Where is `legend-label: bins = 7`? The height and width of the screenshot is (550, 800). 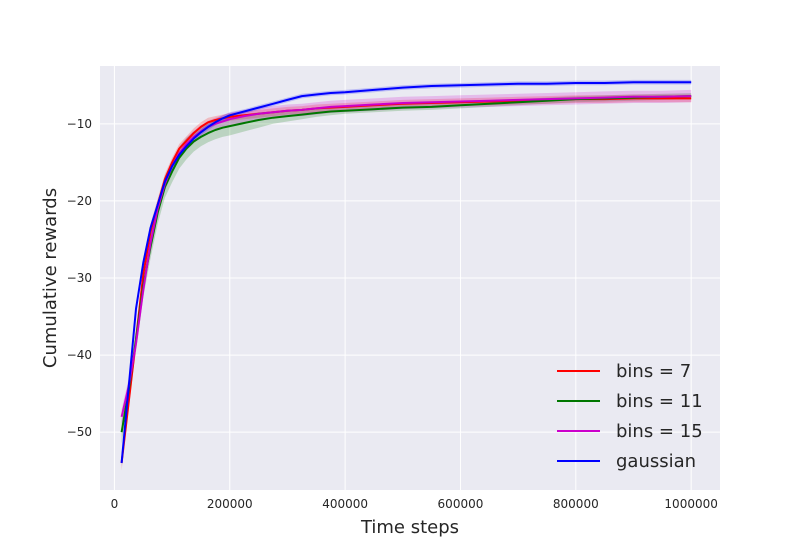
legend-label: bins = 7 is located at coordinates (653, 371).